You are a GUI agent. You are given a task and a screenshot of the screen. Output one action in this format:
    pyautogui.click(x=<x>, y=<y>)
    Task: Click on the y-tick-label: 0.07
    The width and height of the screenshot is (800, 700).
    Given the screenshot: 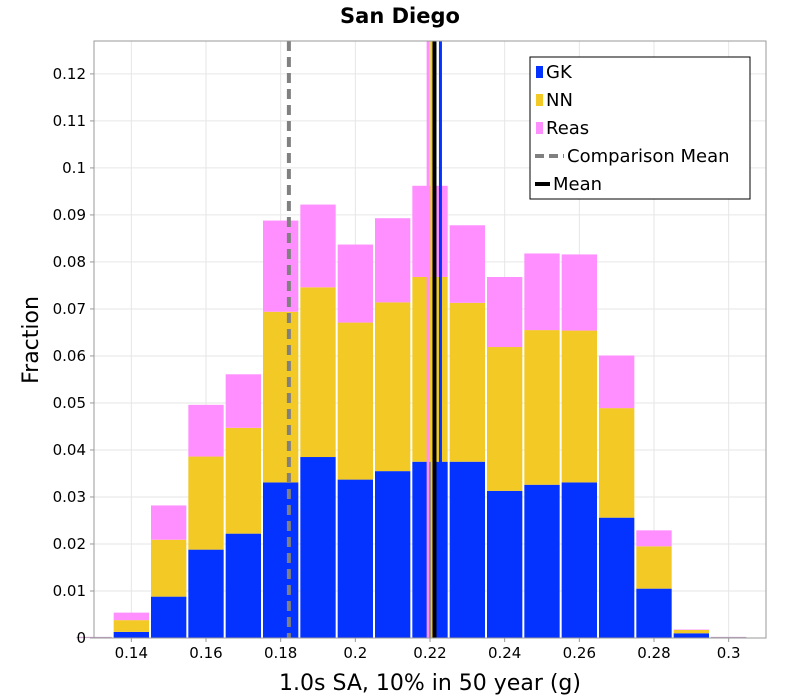 What is the action you would take?
    pyautogui.click(x=69, y=309)
    